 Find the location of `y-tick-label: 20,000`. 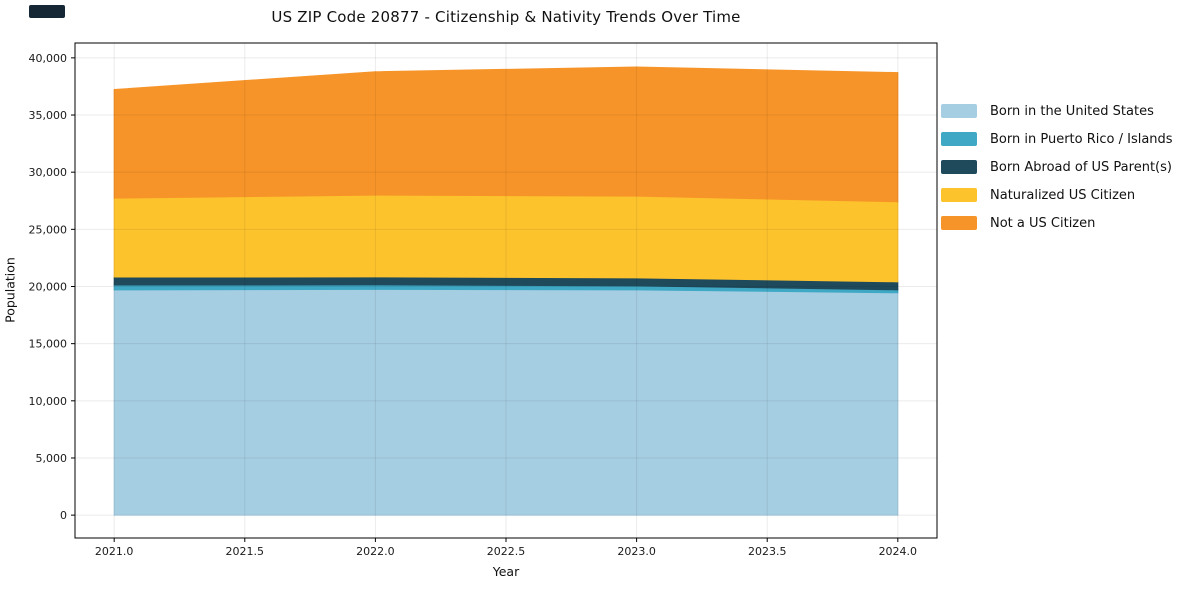

y-tick-label: 20,000 is located at coordinates (48, 286).